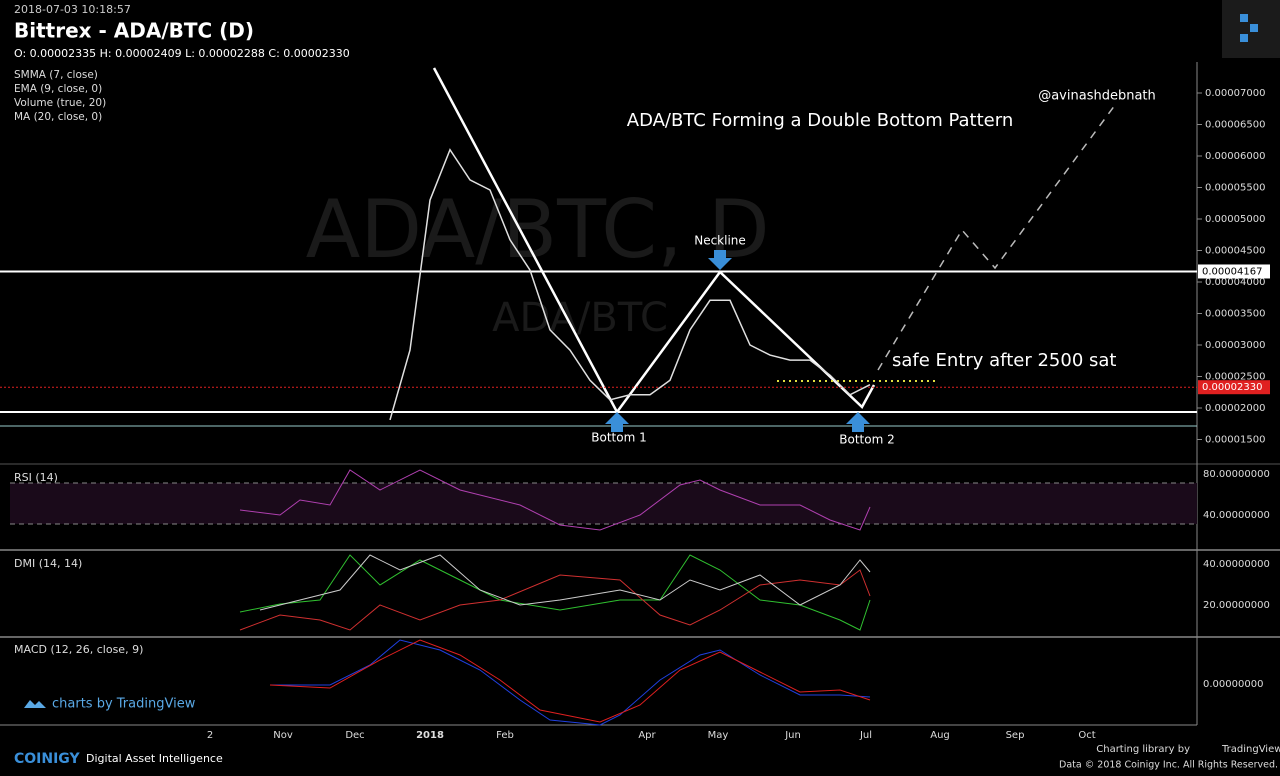  Describe the element at coordinates (792, 735) in the screenshot. I see `x-tick-label: Jun` at that location.